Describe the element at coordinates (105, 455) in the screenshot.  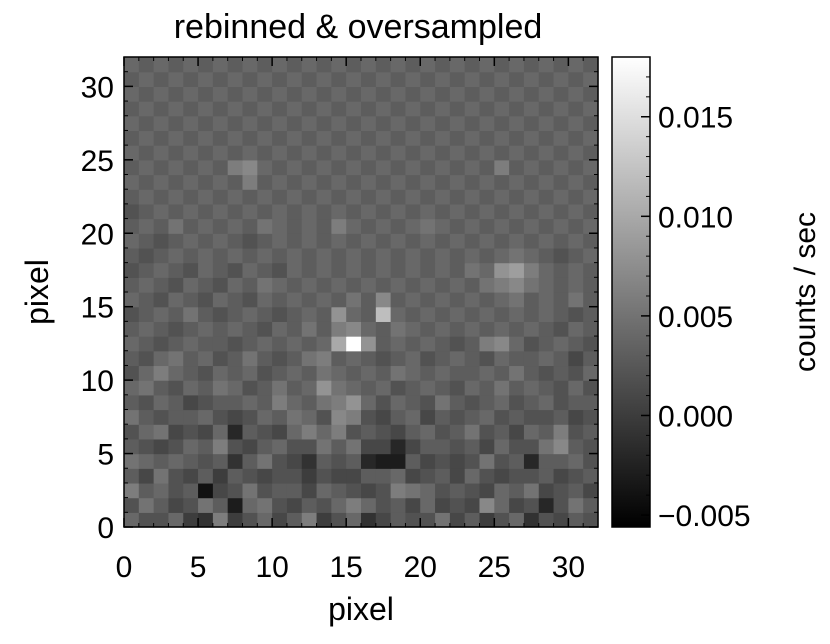
I see `y-tick-label: 5` at that location.